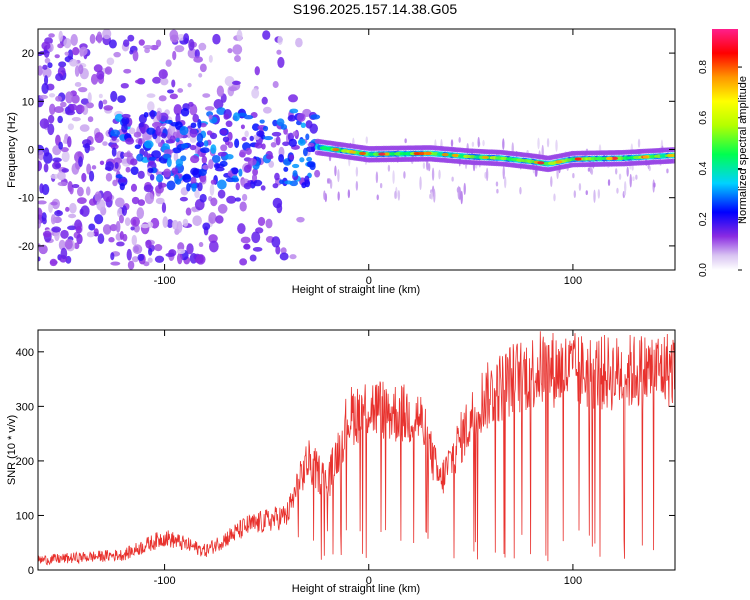 The image size is (750, 600). I want to click on spectrogram-x-tick-label: -100, so click(165, 281).